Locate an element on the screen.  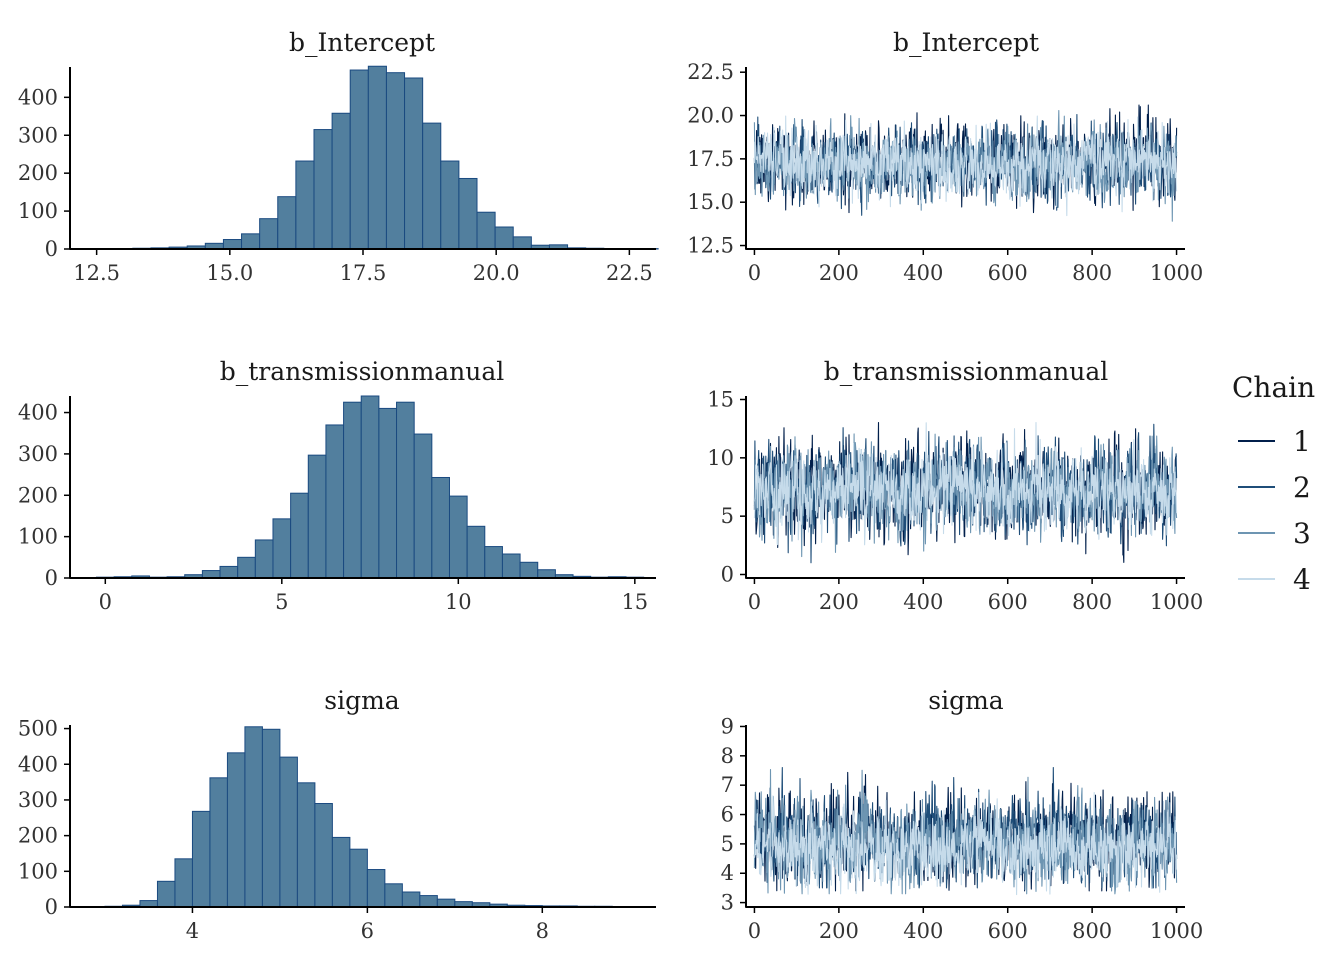
legend-item-3: 3 is located at coordinates (1274, 533).